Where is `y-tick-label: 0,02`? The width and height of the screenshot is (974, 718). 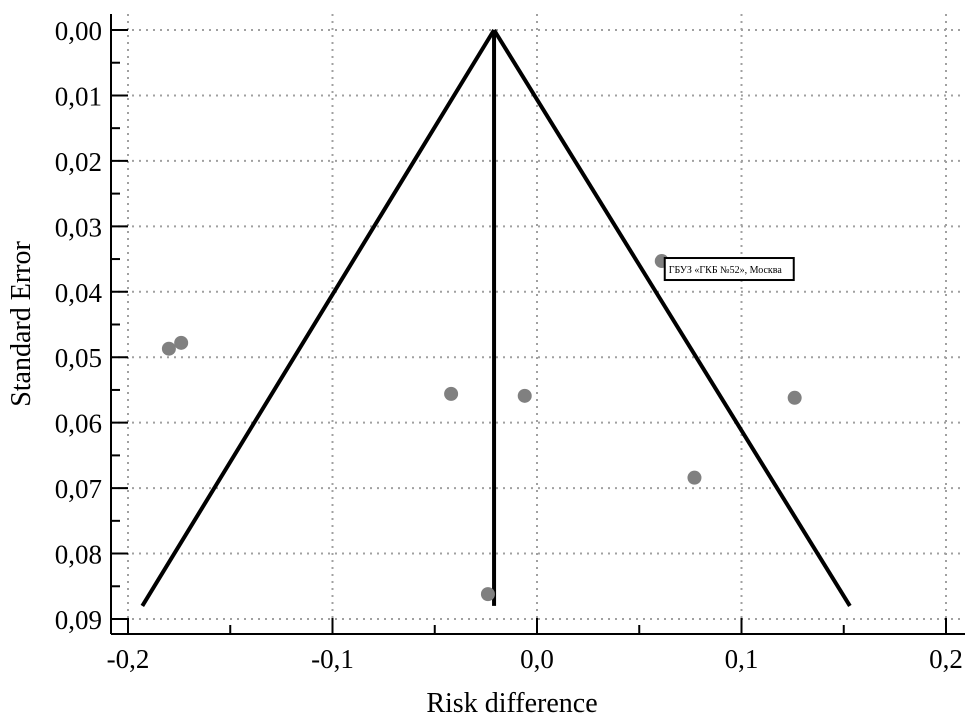
y-tick-label: 0,02 is located at coordinates (78, 162).